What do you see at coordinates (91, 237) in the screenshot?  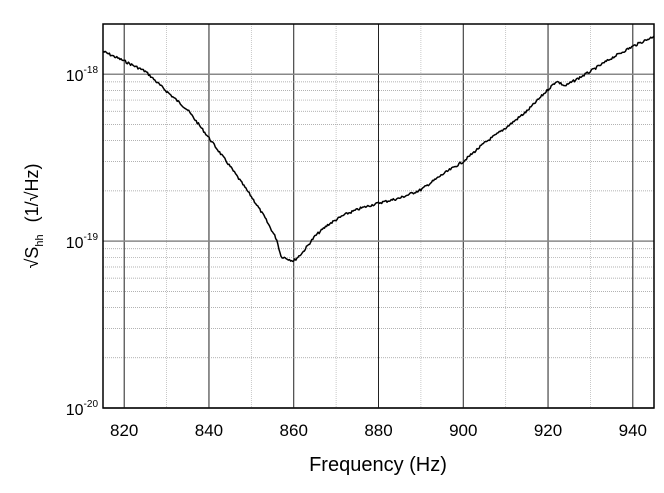 I see `y-tick-exponent: -19` at bounding box center [91, 237].